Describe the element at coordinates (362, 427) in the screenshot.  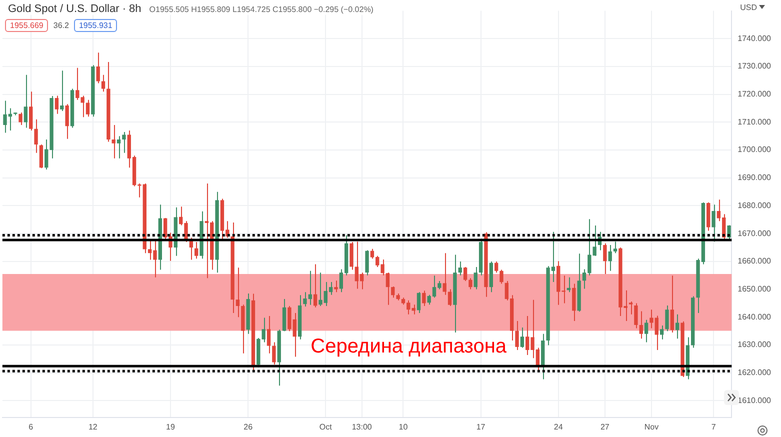
I see `x-tick-label: 13:00` at that location.